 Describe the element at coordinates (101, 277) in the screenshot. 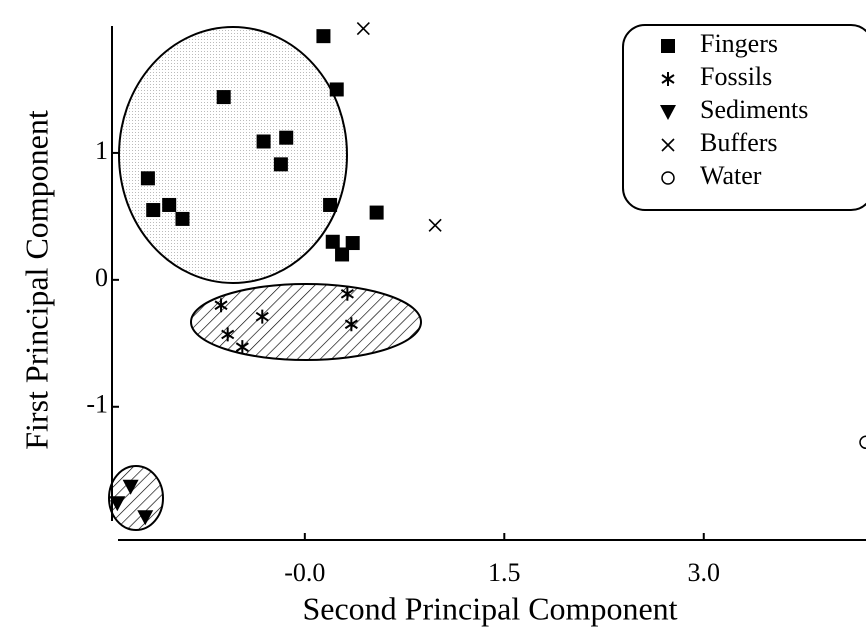

I see `y-tick-label: 0` at that location.